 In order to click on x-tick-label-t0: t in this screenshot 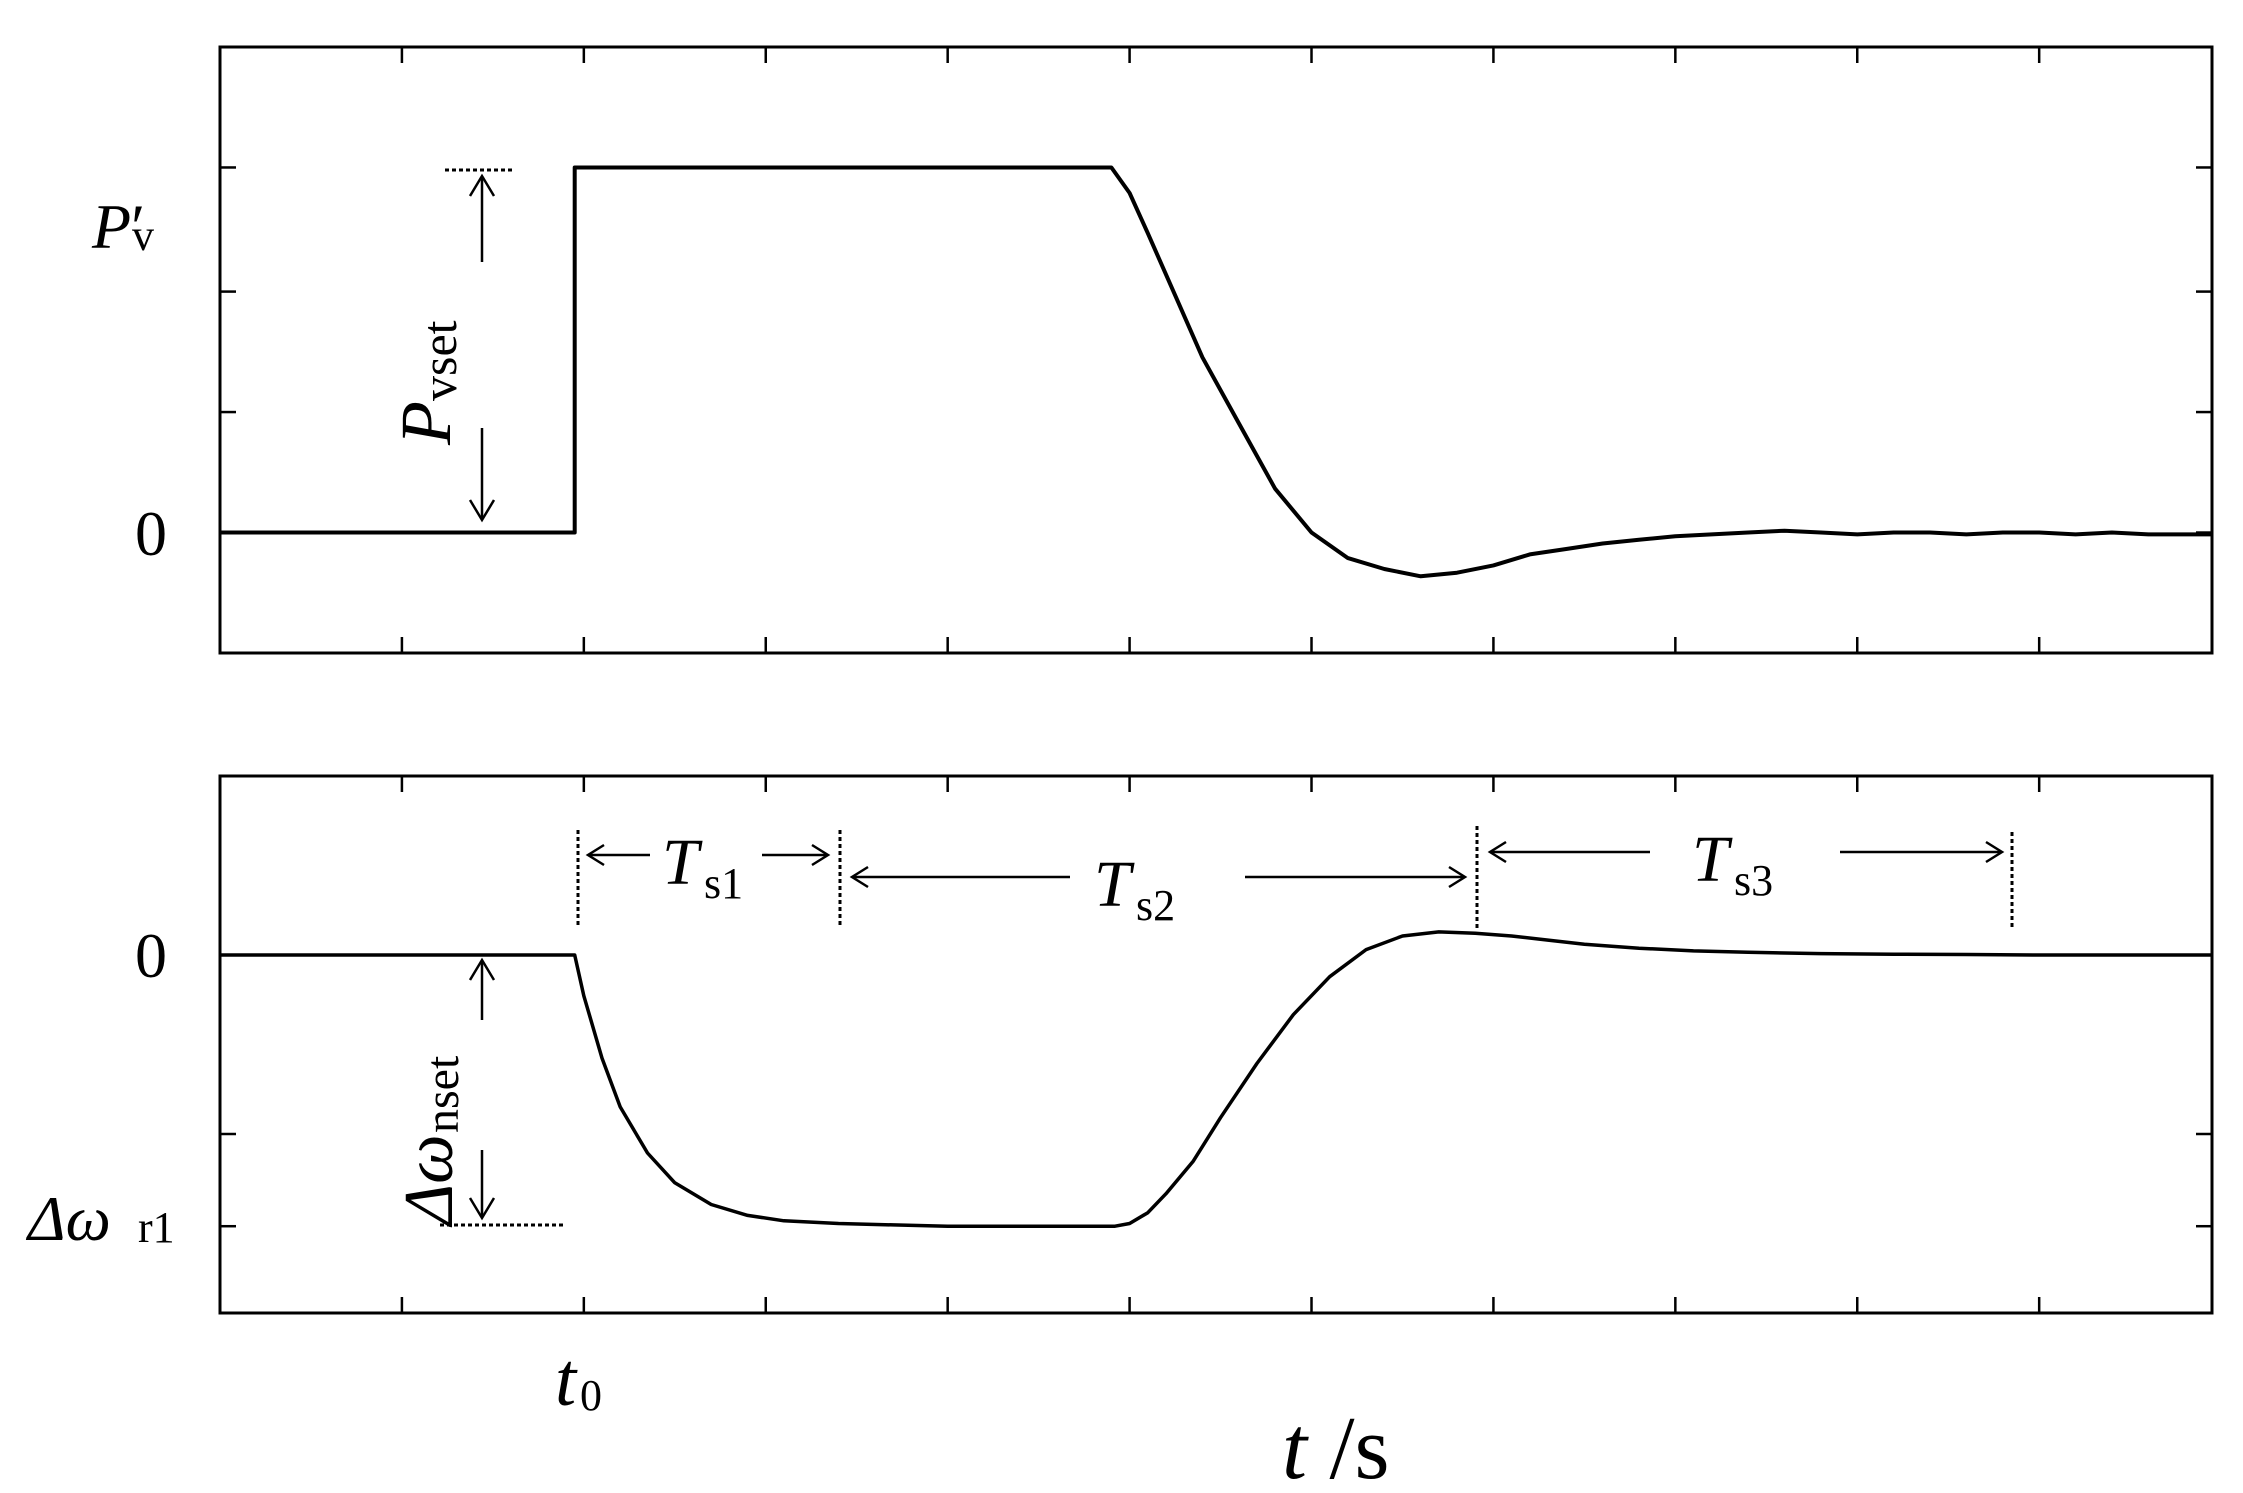, I will do `click(566, 1380)`.